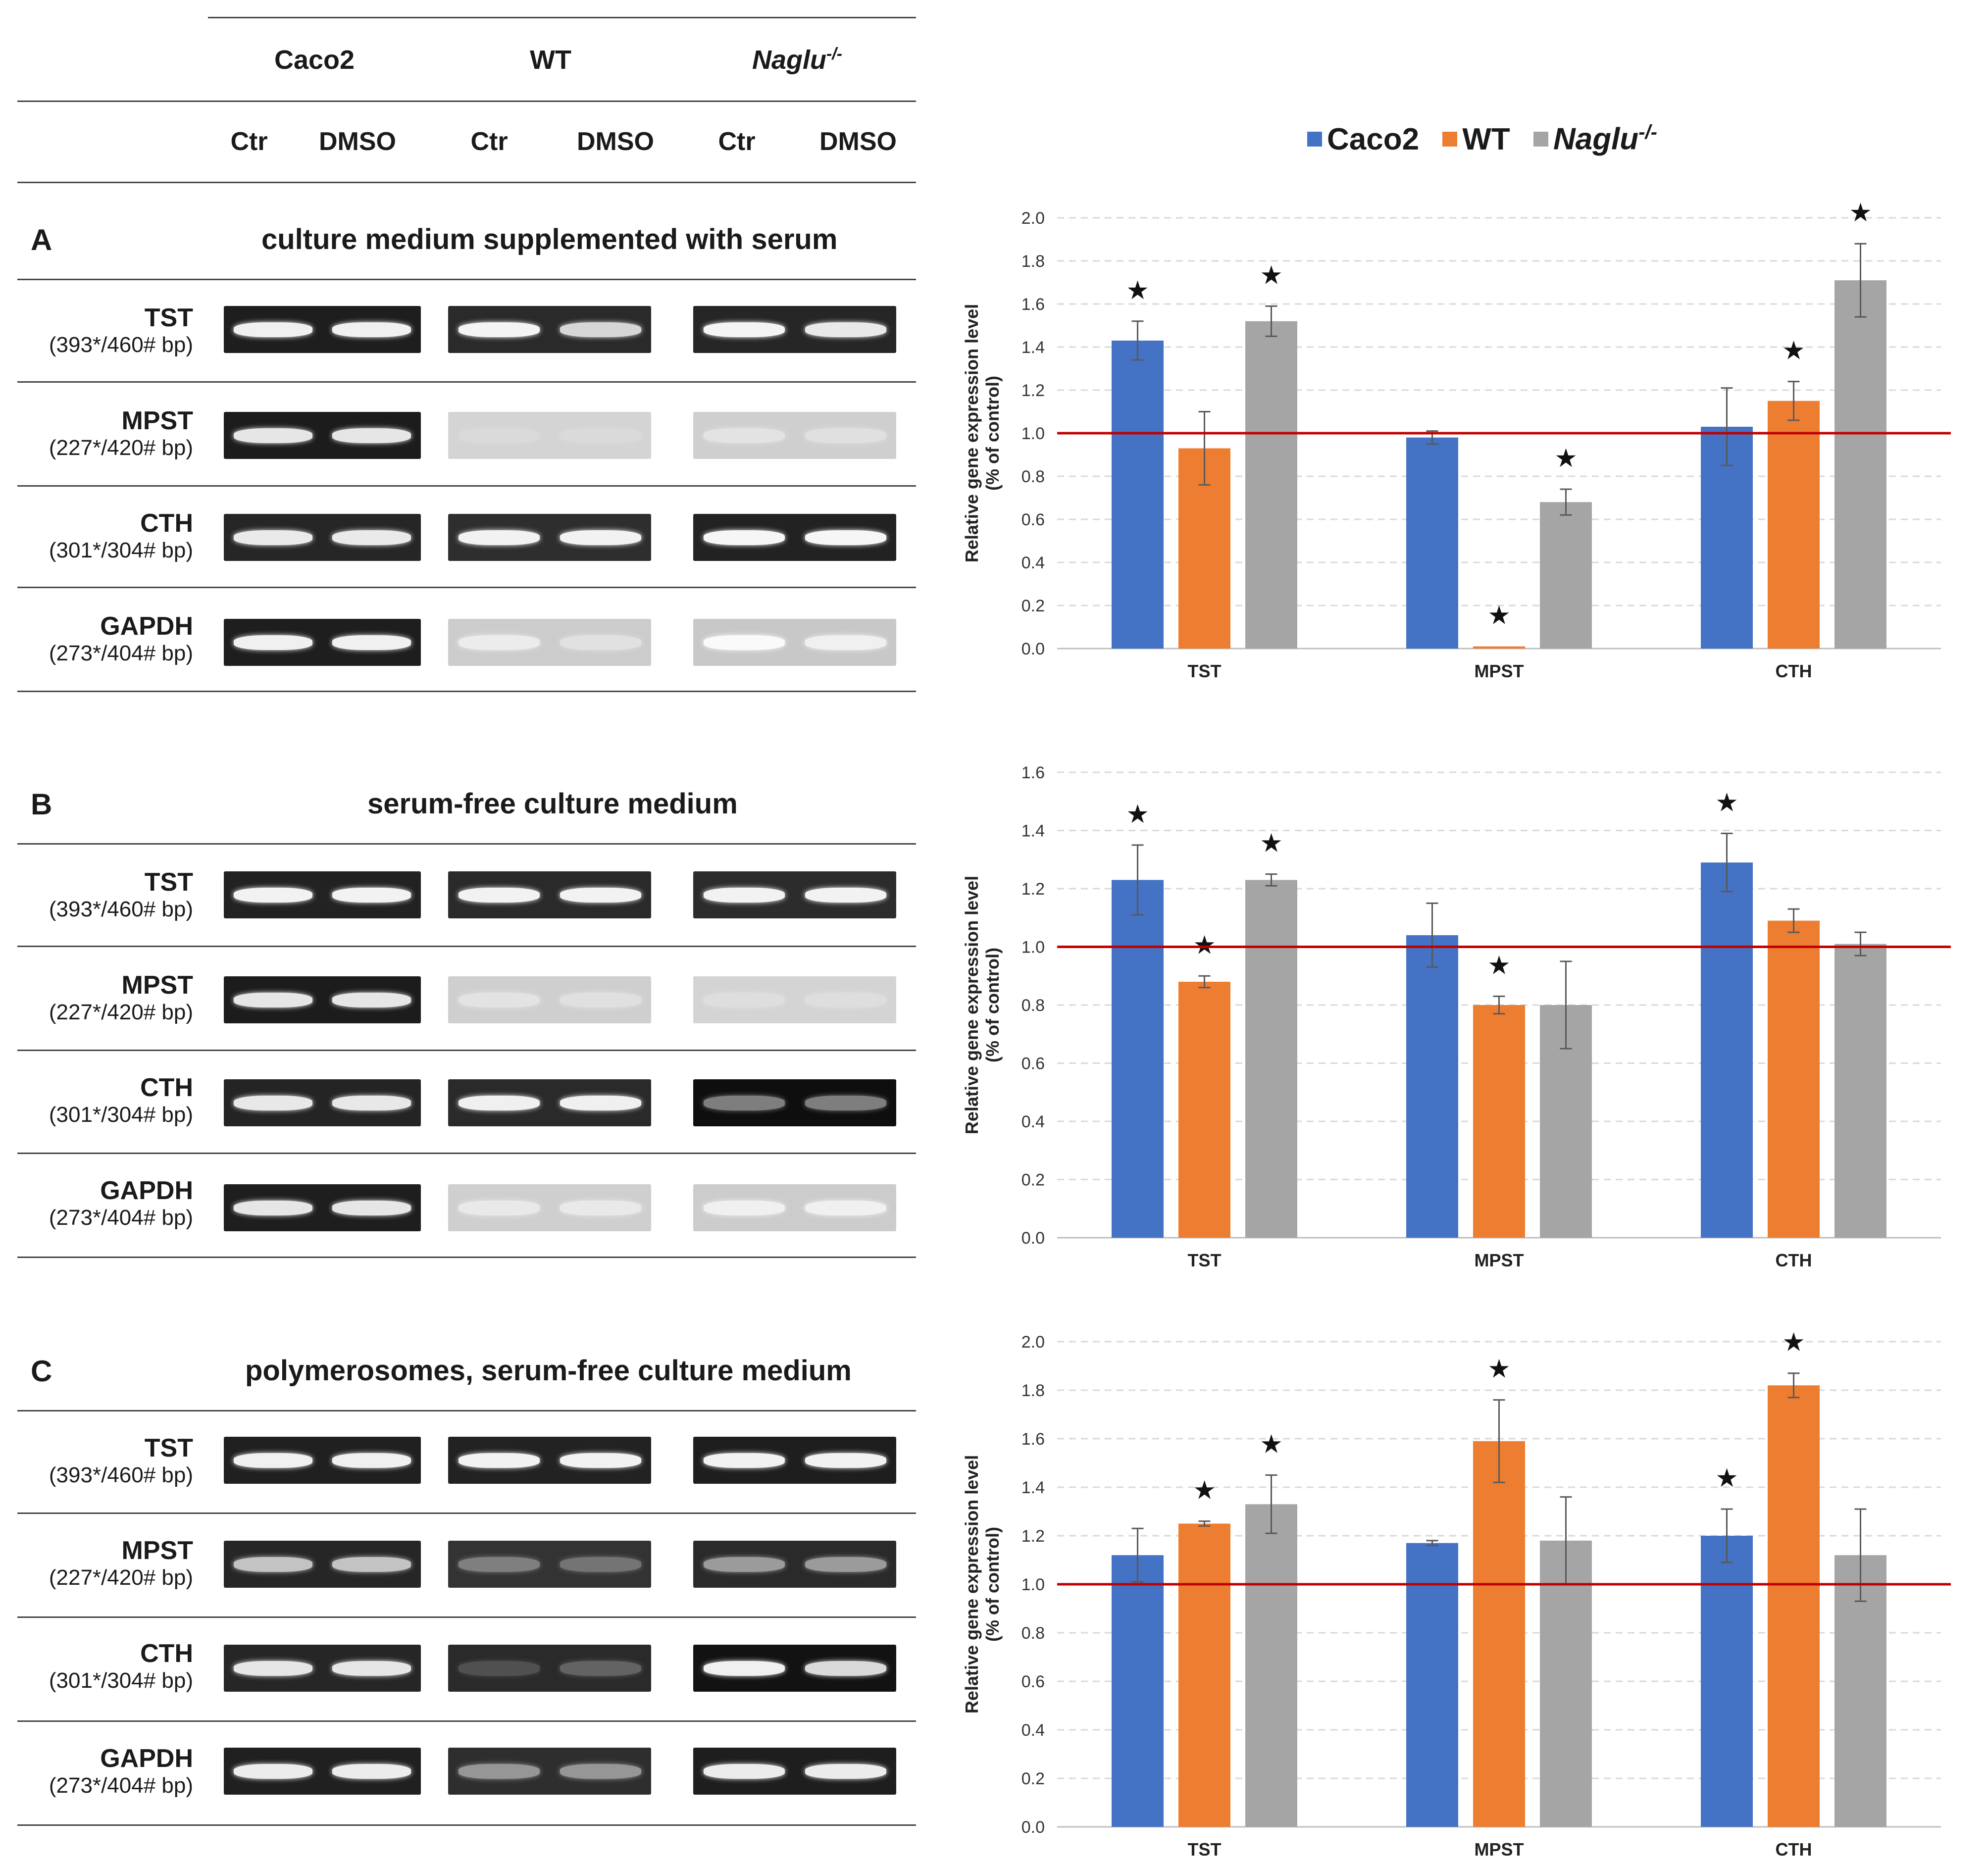 This screenshot has height=1863, width=1988. What do you see at coordinates (1033, 1536) in the screenshot?
I see `y-tick-label: 1.2` at bounding box center [1033, 1536].